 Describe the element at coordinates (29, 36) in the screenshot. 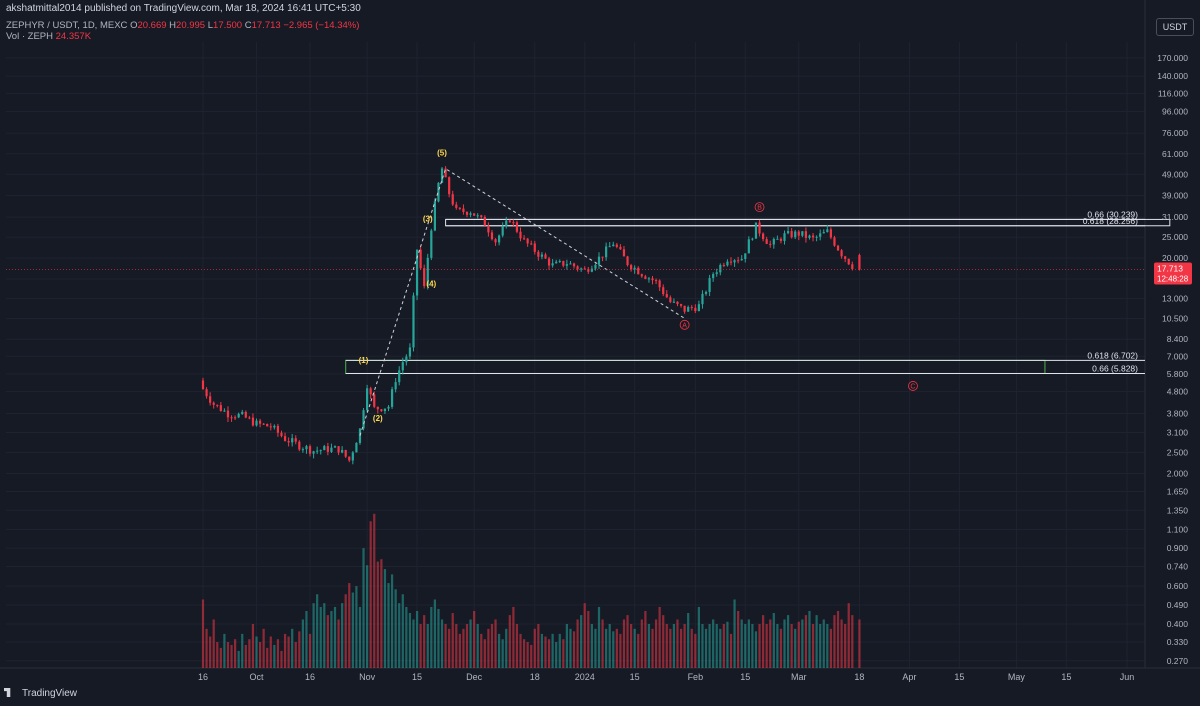

I see `volume-label: Vol · ZEPH` at that location.